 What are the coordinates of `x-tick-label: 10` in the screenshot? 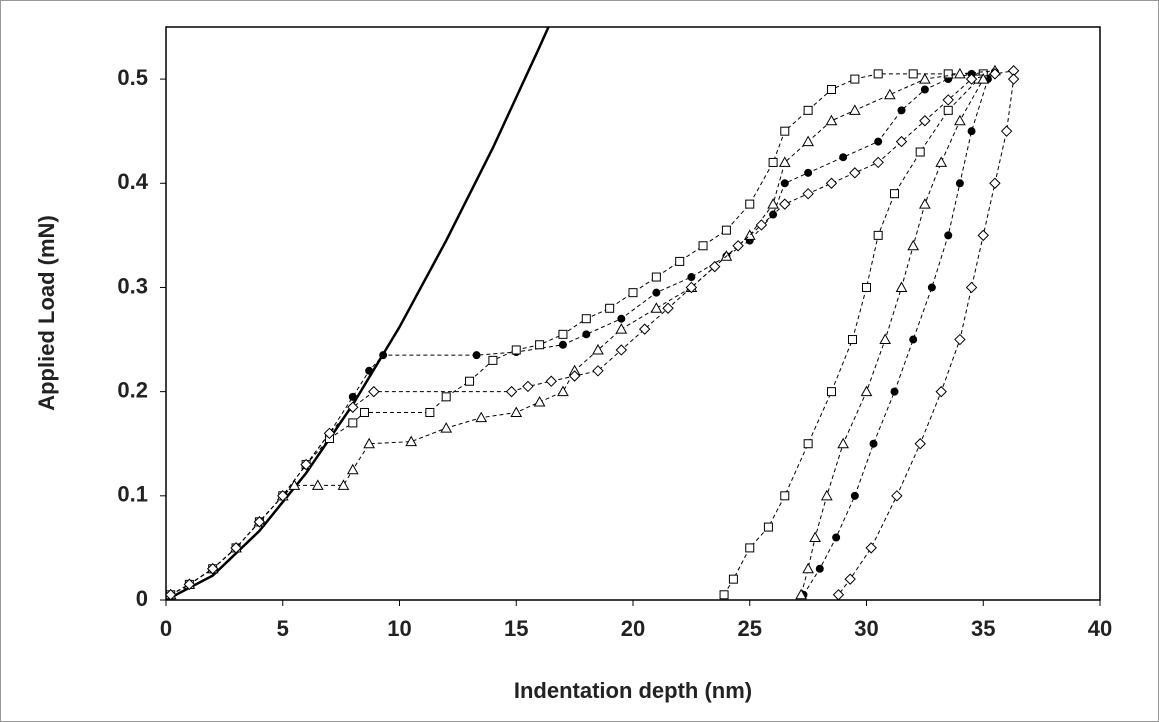 It's located at (399, 628).